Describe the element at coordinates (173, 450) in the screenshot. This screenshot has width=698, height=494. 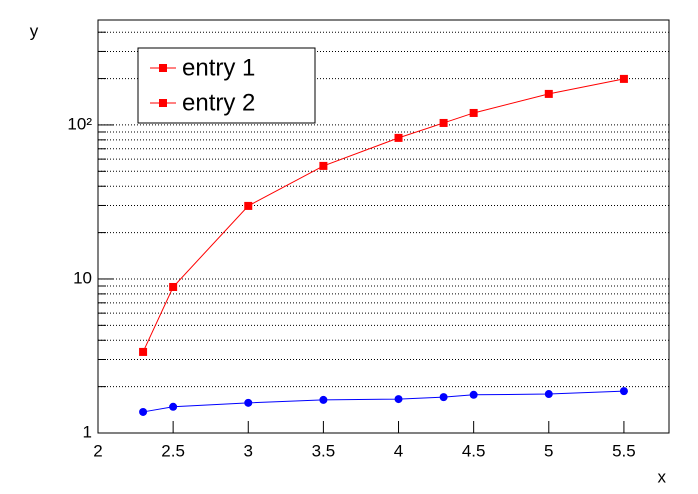
I see `x-tick-label: 2.5` at that location.